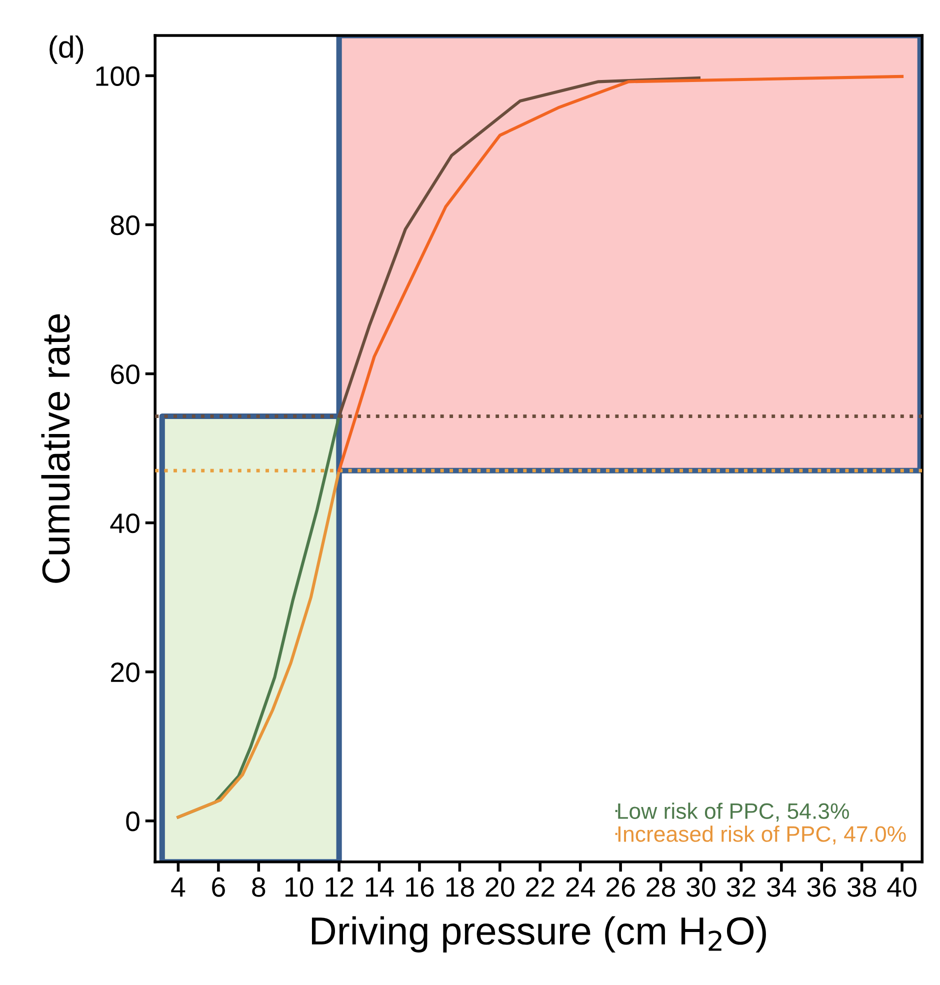 The height and width of the screenshot is (985, 940). I want to click on y-tick-label: 60, so click(125, 374).